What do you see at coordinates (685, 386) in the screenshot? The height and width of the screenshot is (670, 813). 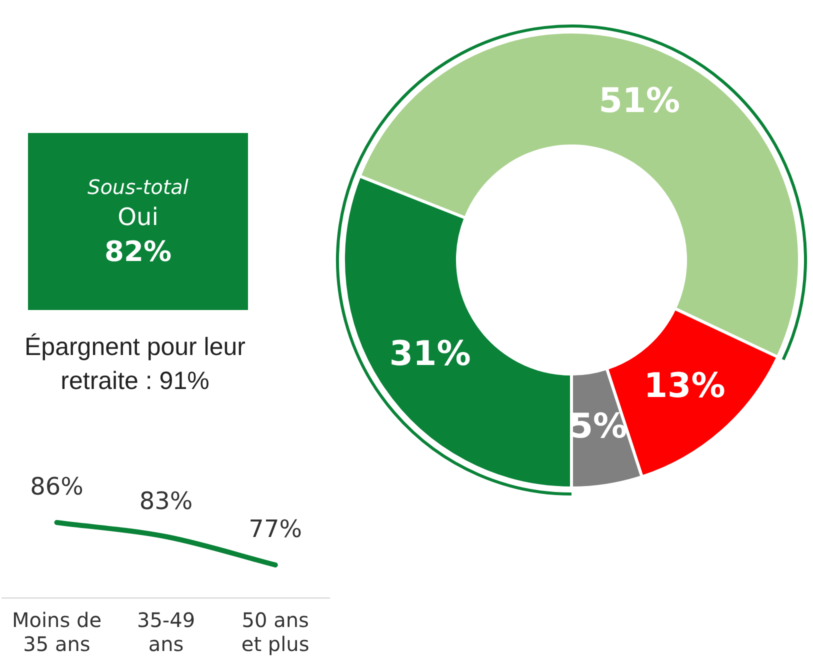 I see `data-label: 13%` at bounding box center [685, 386].